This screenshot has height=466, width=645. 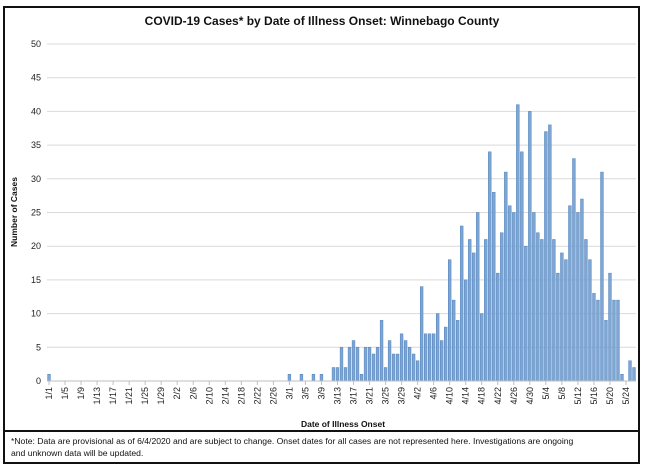 What do you see at coordinates (38, 347) in the screenshot?
I see `y-tick-label: 5` at bounding box center [38, 347].